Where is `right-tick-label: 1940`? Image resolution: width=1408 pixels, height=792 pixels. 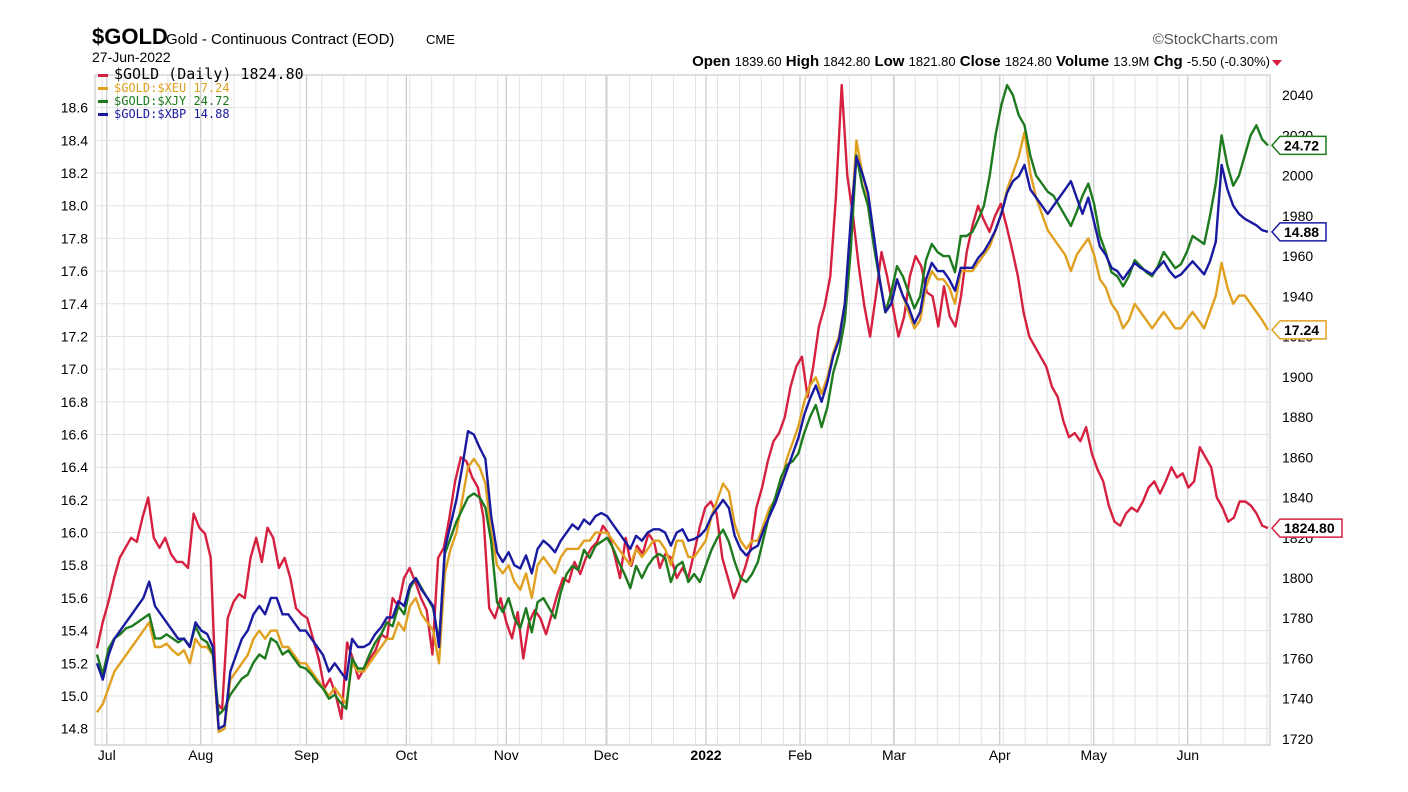 right-tick-label: 1940 is located at coordinates (1297, 296).